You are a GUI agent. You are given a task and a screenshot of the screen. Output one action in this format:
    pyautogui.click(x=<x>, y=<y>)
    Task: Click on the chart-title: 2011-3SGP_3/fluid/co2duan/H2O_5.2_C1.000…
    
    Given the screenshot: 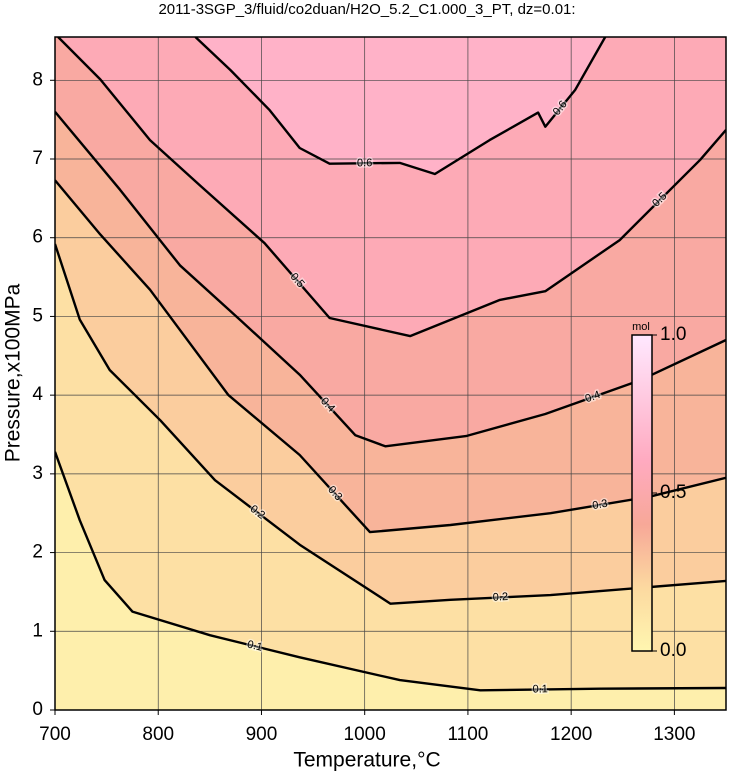 What is the action you would take?
    pyautogui.click(x=366, y=9)
    